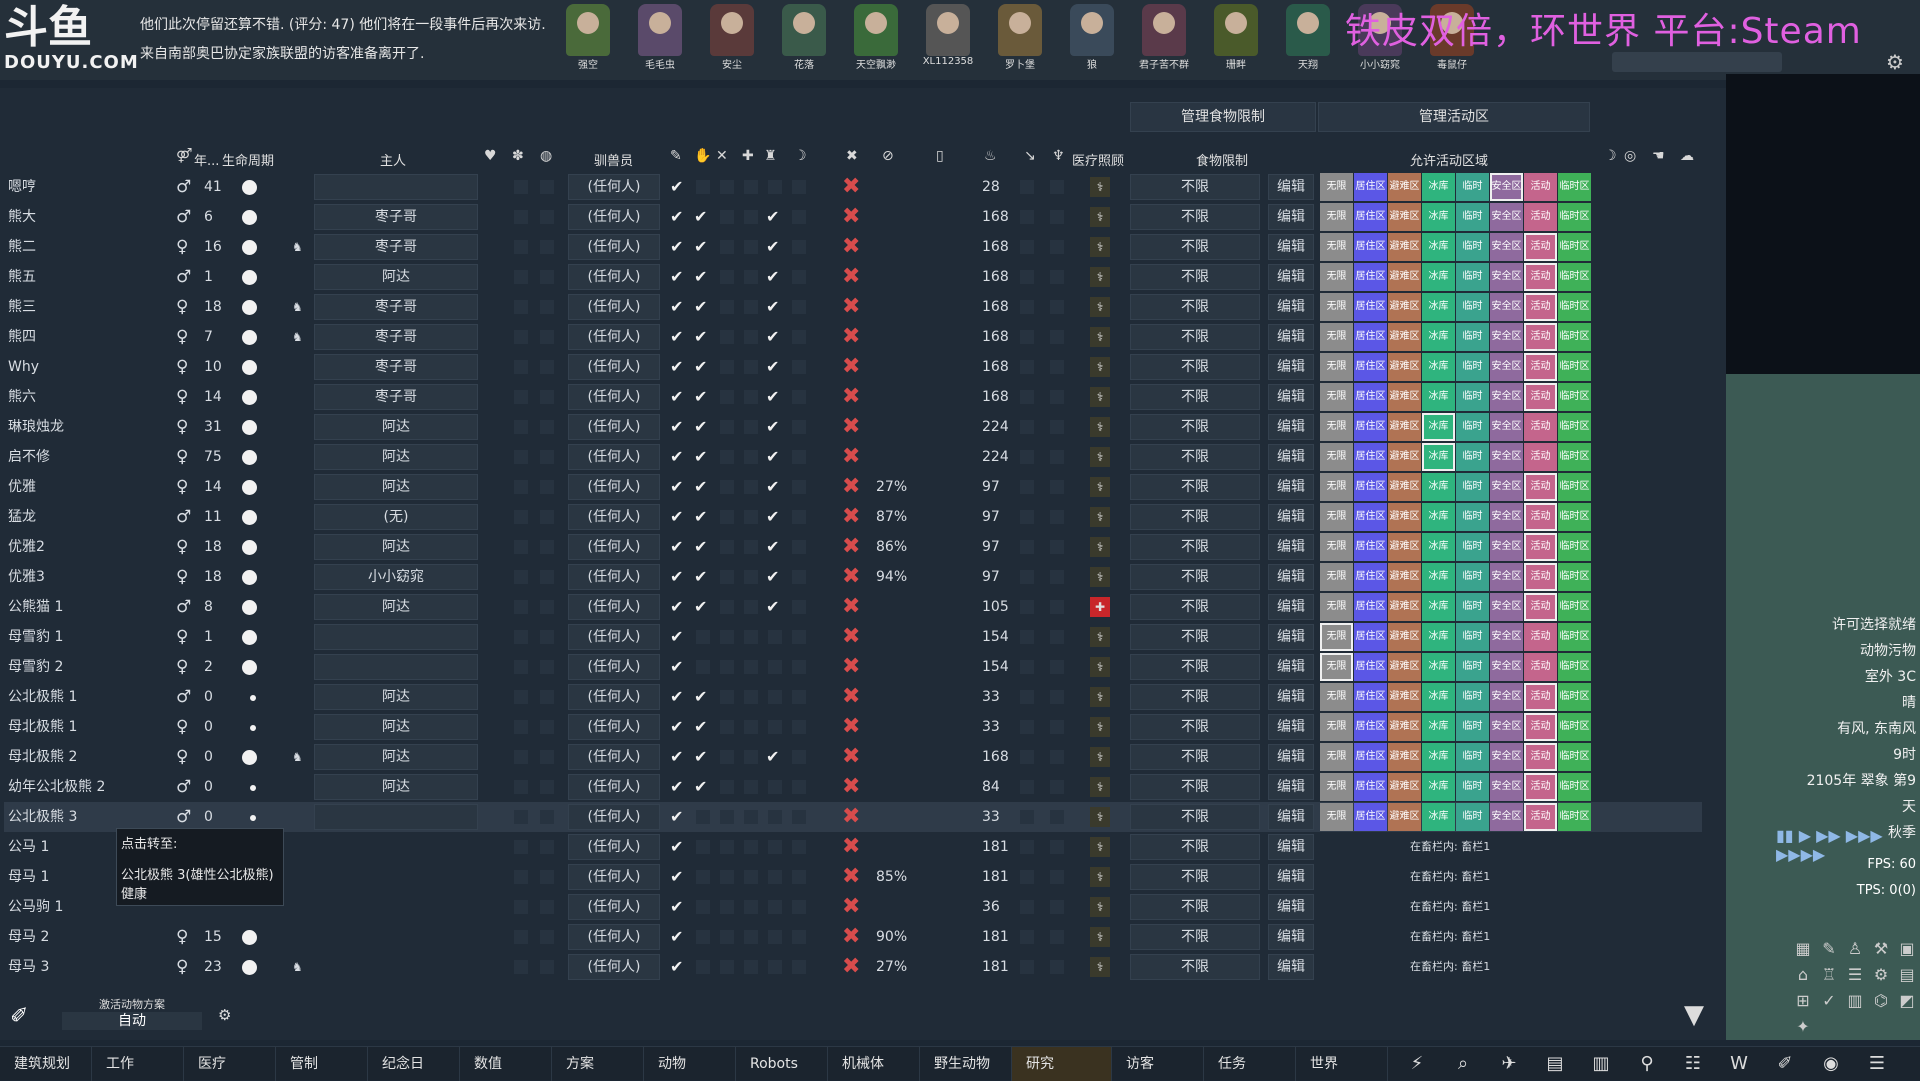 The image size is (1920, 1081). Describe the element at coordinates (396, 217) in the screenshot. I see `master-select: 枣子哥` at that location.